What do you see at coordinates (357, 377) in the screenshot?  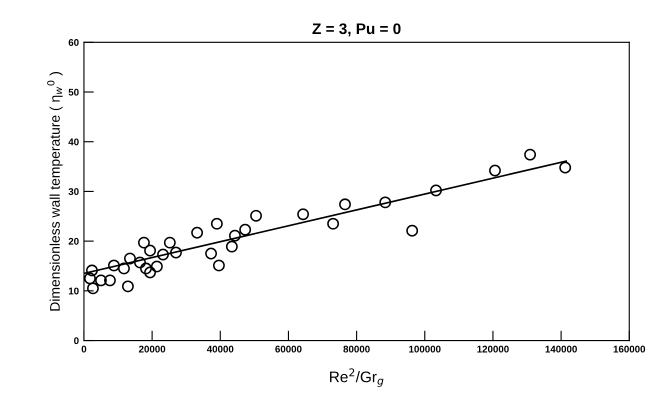 I see `x-axis-title: Re$^{2}$/Gr$_{g}$` at bounding box center [357, 377].